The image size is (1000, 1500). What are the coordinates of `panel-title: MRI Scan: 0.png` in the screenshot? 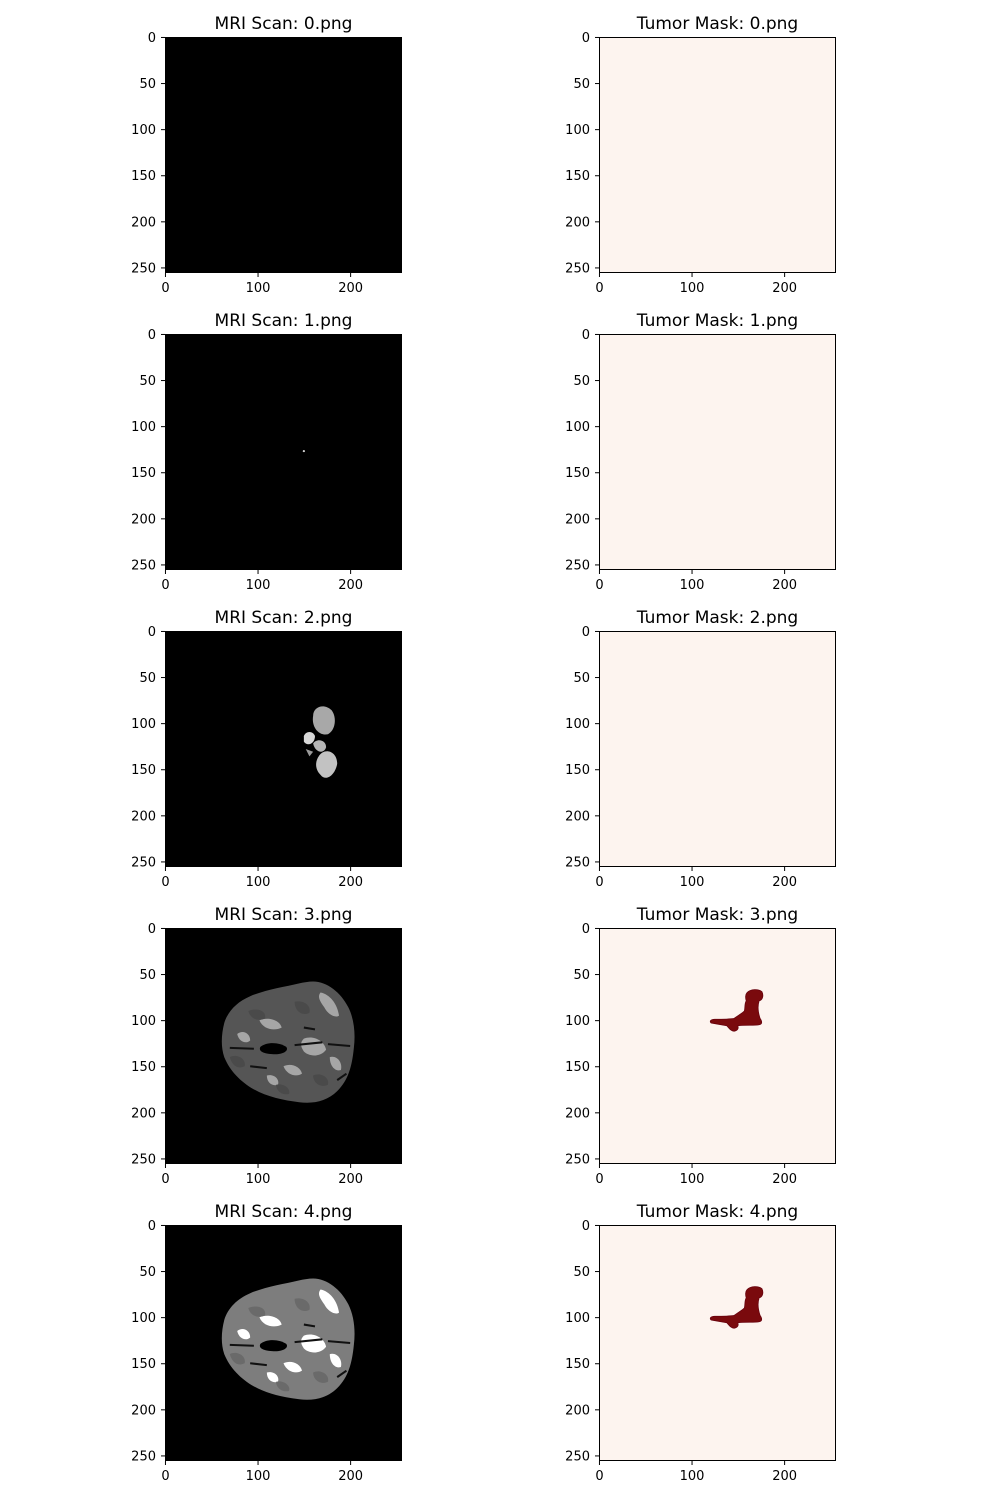 It's located at (284, 24).